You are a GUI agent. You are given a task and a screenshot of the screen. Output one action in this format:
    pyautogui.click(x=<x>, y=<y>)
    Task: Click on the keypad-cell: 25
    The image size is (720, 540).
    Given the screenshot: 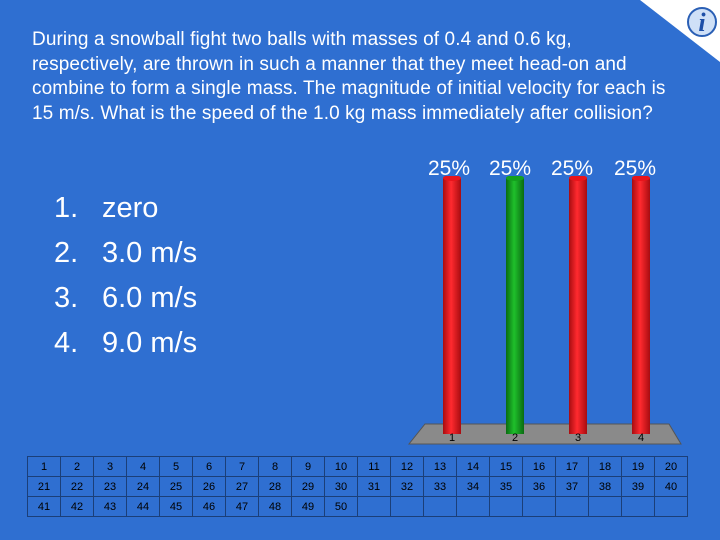 What is the action you would take?
    pyautogui.click(x=176, y=486)
    